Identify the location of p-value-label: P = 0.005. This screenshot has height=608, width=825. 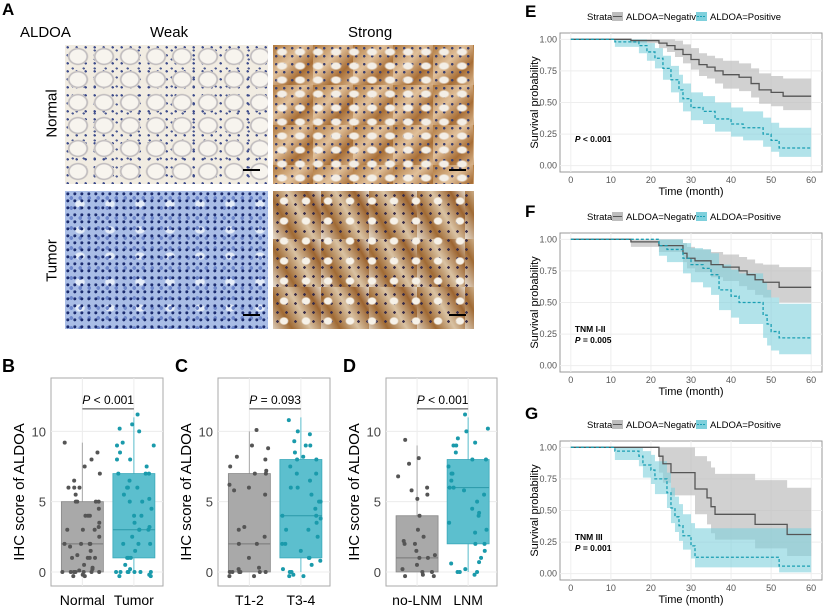
(593, 340).